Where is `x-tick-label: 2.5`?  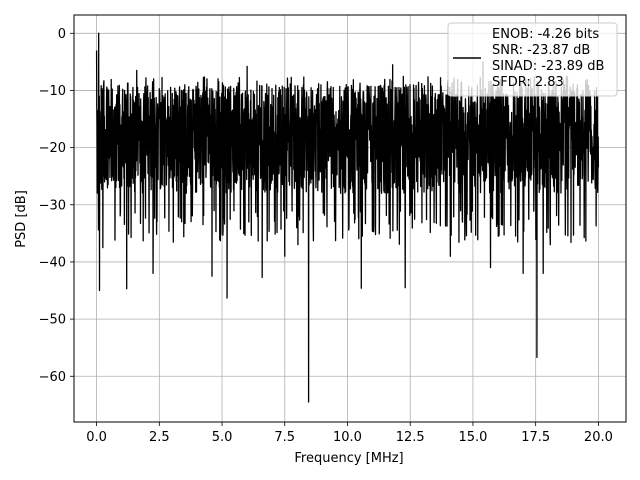 x-tick-label: 2.5 is located at coordinates (159, 437).